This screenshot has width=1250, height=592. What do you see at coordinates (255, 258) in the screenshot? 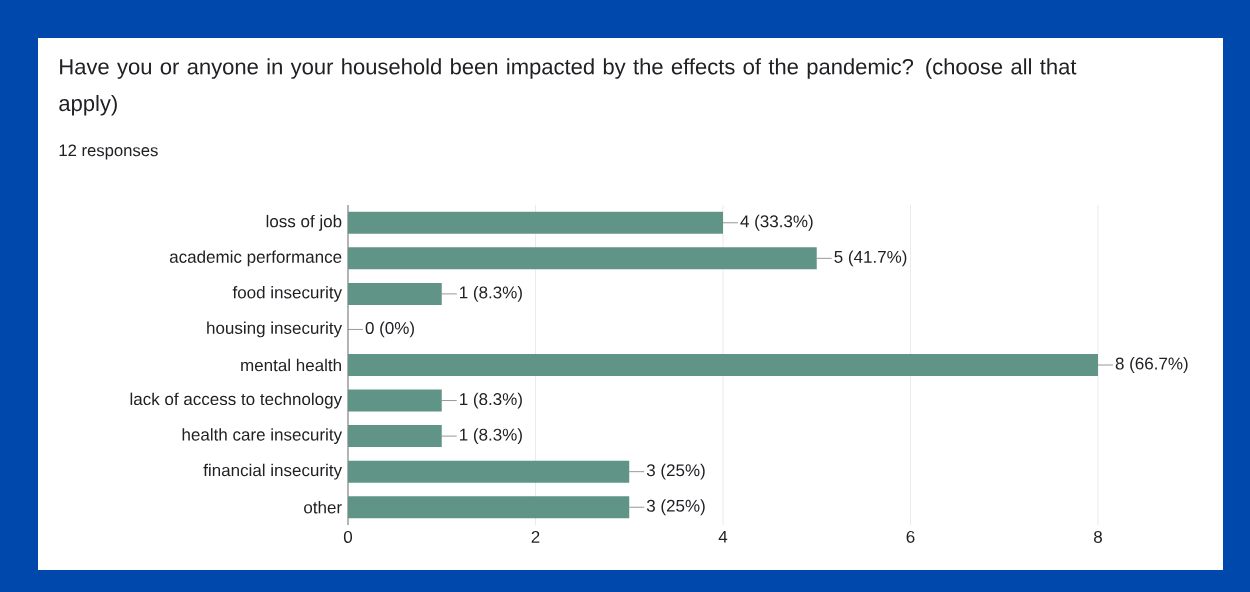
I see `y-tick-label: academic performance` at bounding box center [255, 258].